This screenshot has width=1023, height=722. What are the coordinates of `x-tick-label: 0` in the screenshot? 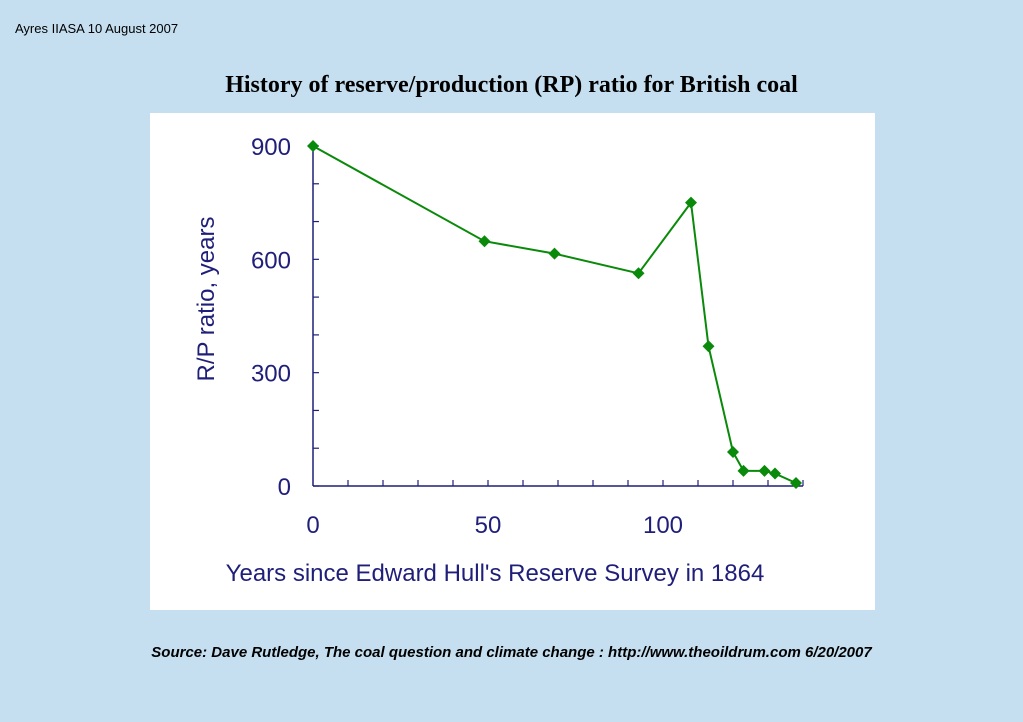 It's located at (312, 525).